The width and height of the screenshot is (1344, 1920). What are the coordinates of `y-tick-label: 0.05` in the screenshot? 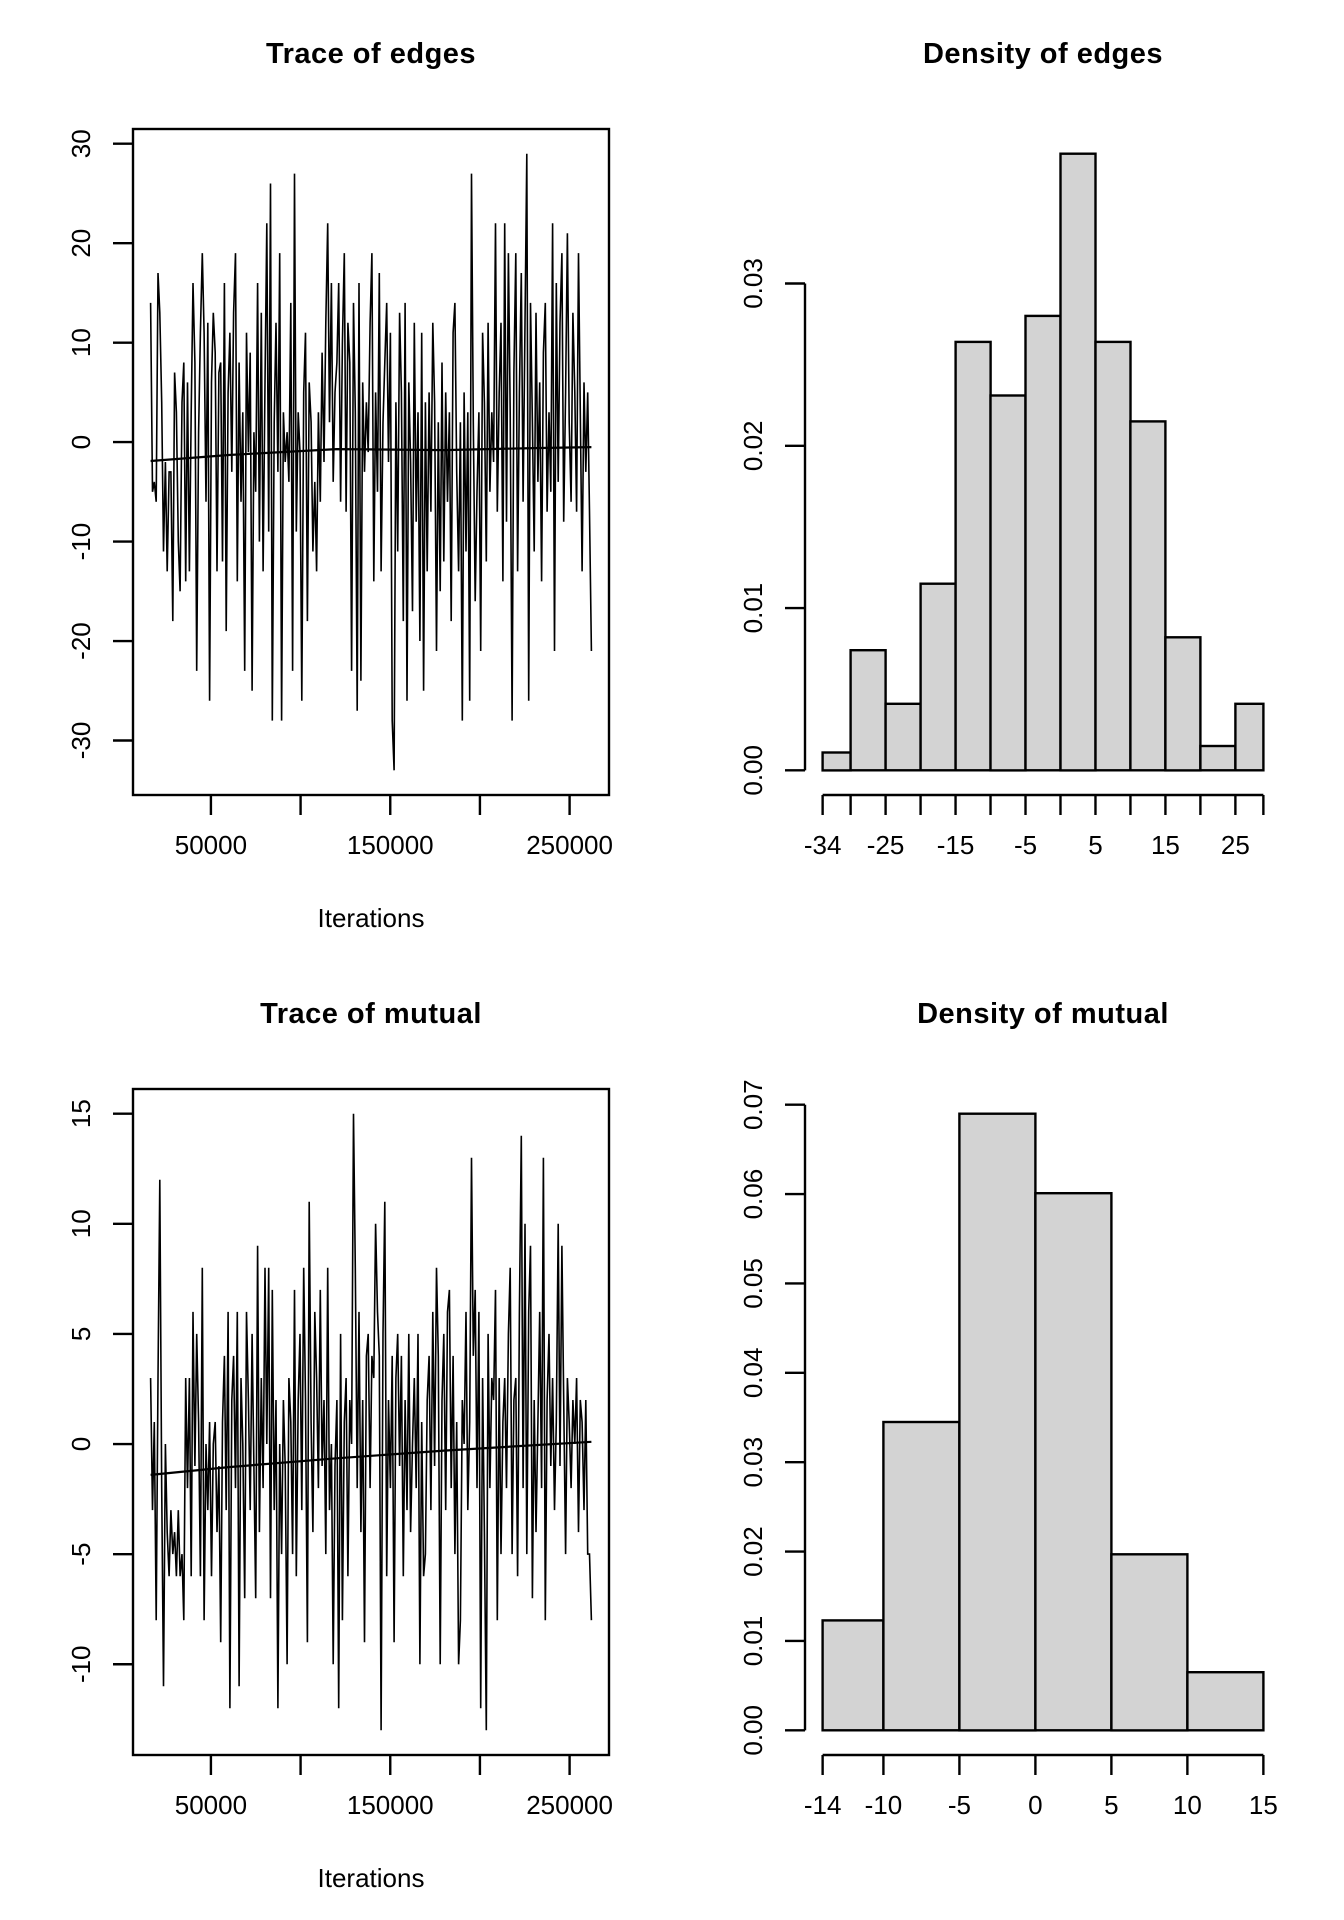 It's located at (753, 1283).